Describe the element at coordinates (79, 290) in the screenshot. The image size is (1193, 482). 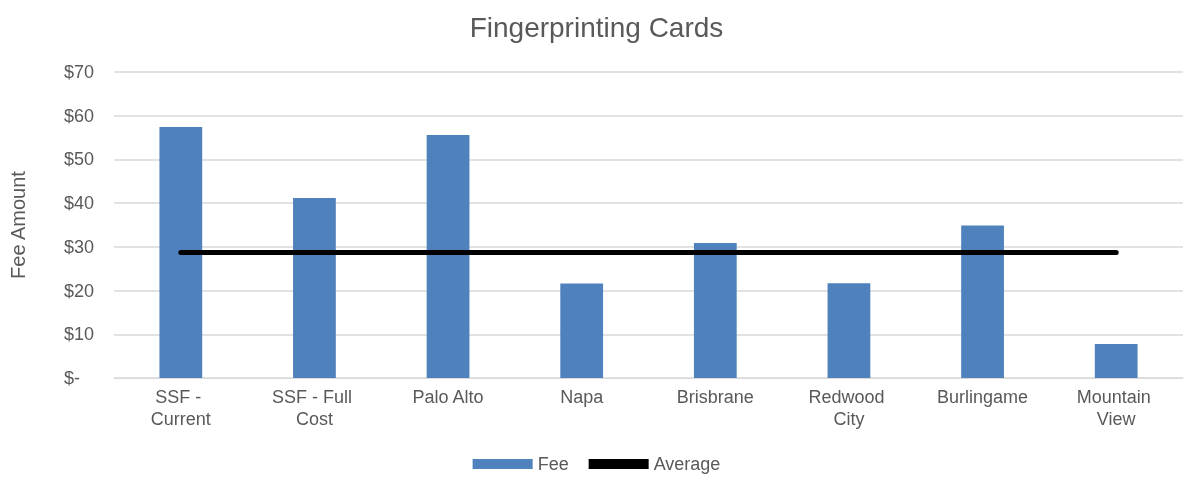
I see `y-tick-label: $20` at that location.